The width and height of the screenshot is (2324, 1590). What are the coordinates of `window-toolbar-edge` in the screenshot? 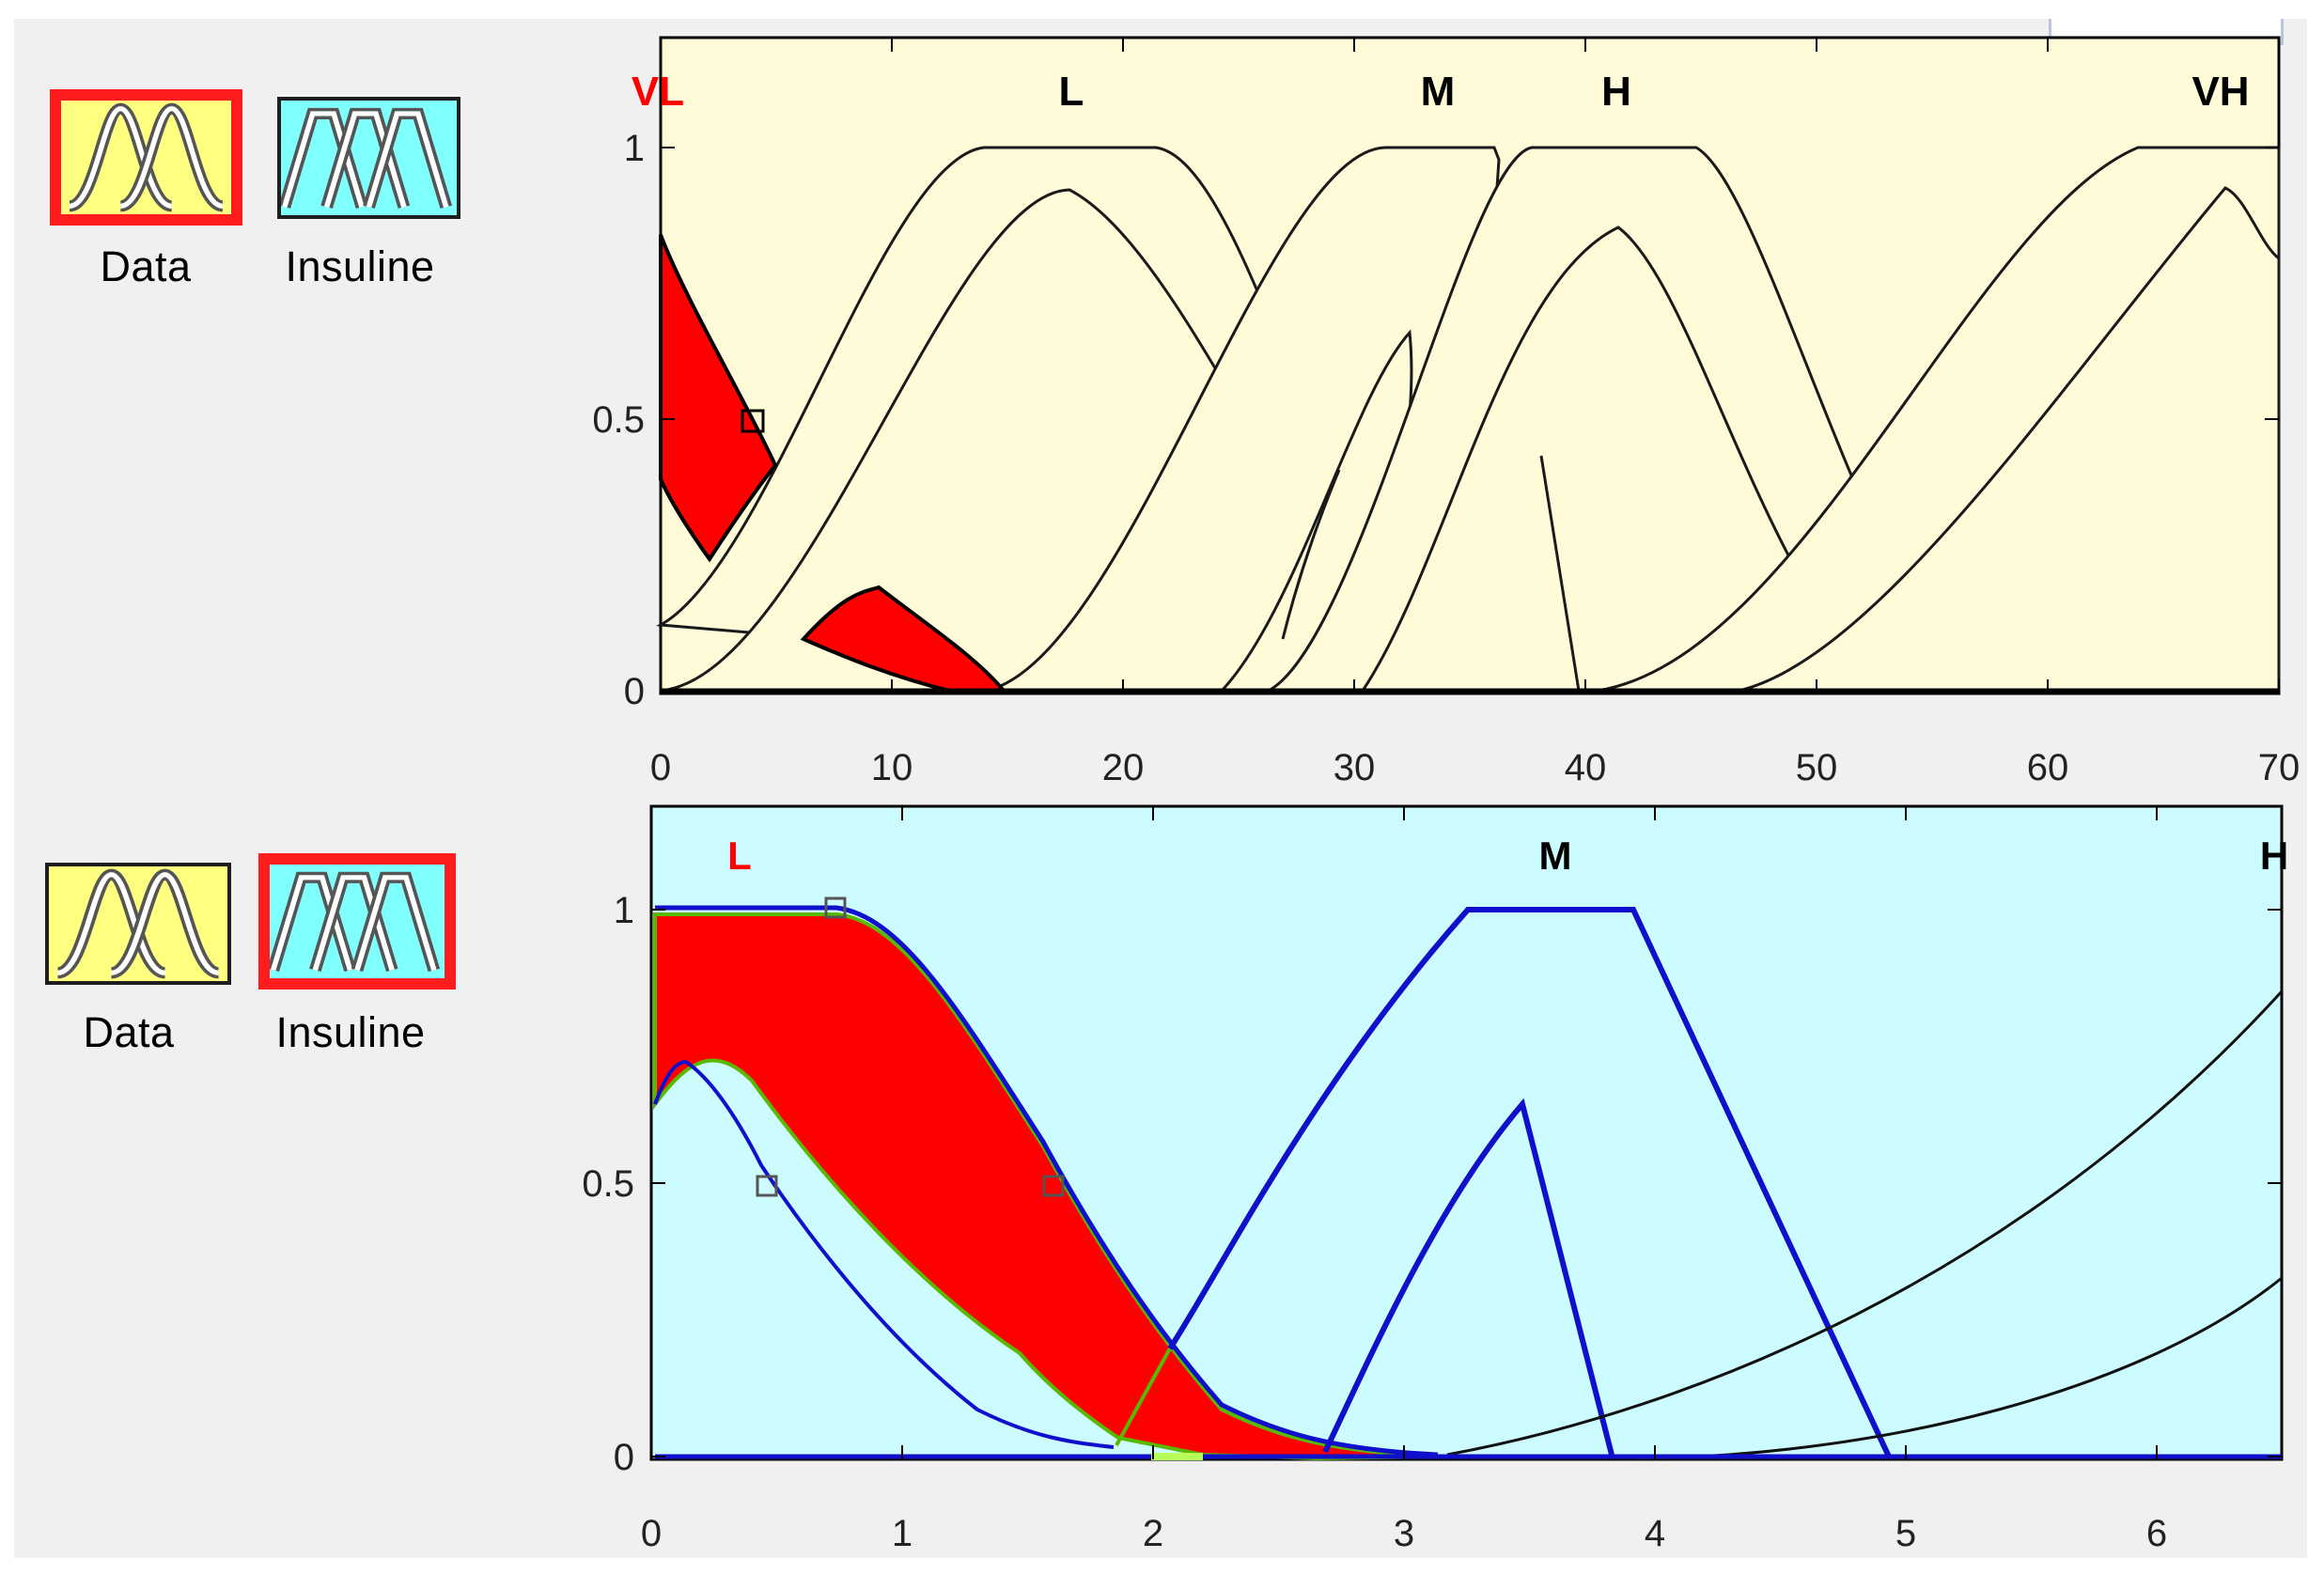 It's located at (2166, 32).